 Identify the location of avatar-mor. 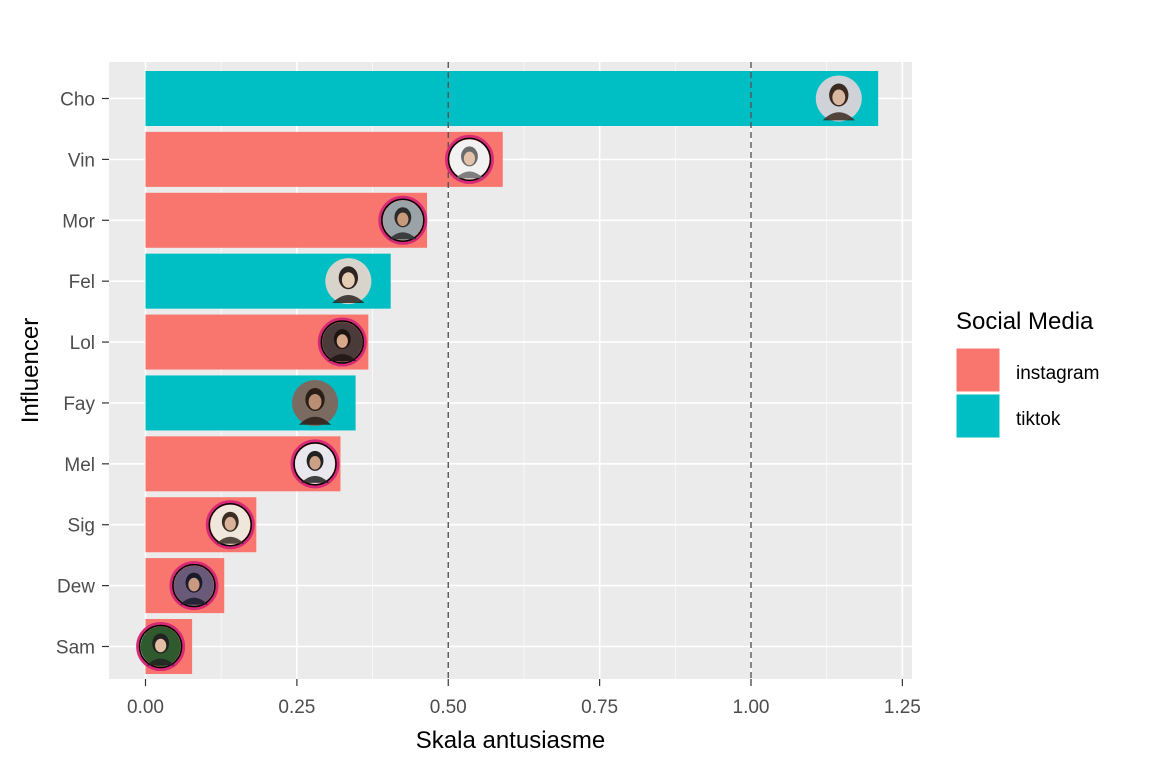
(403, 220).